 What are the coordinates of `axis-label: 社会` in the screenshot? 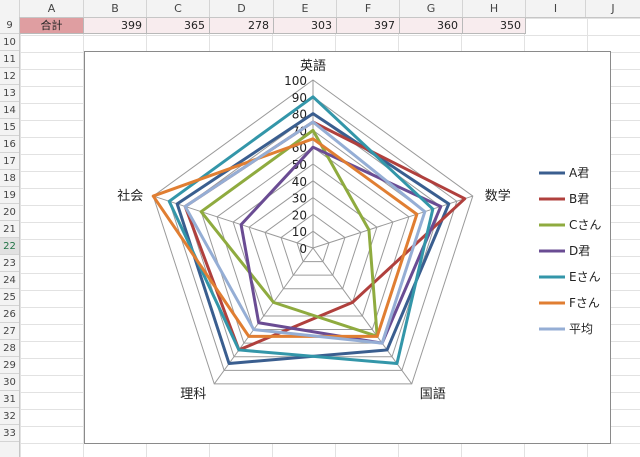 It's located at (130, 196).